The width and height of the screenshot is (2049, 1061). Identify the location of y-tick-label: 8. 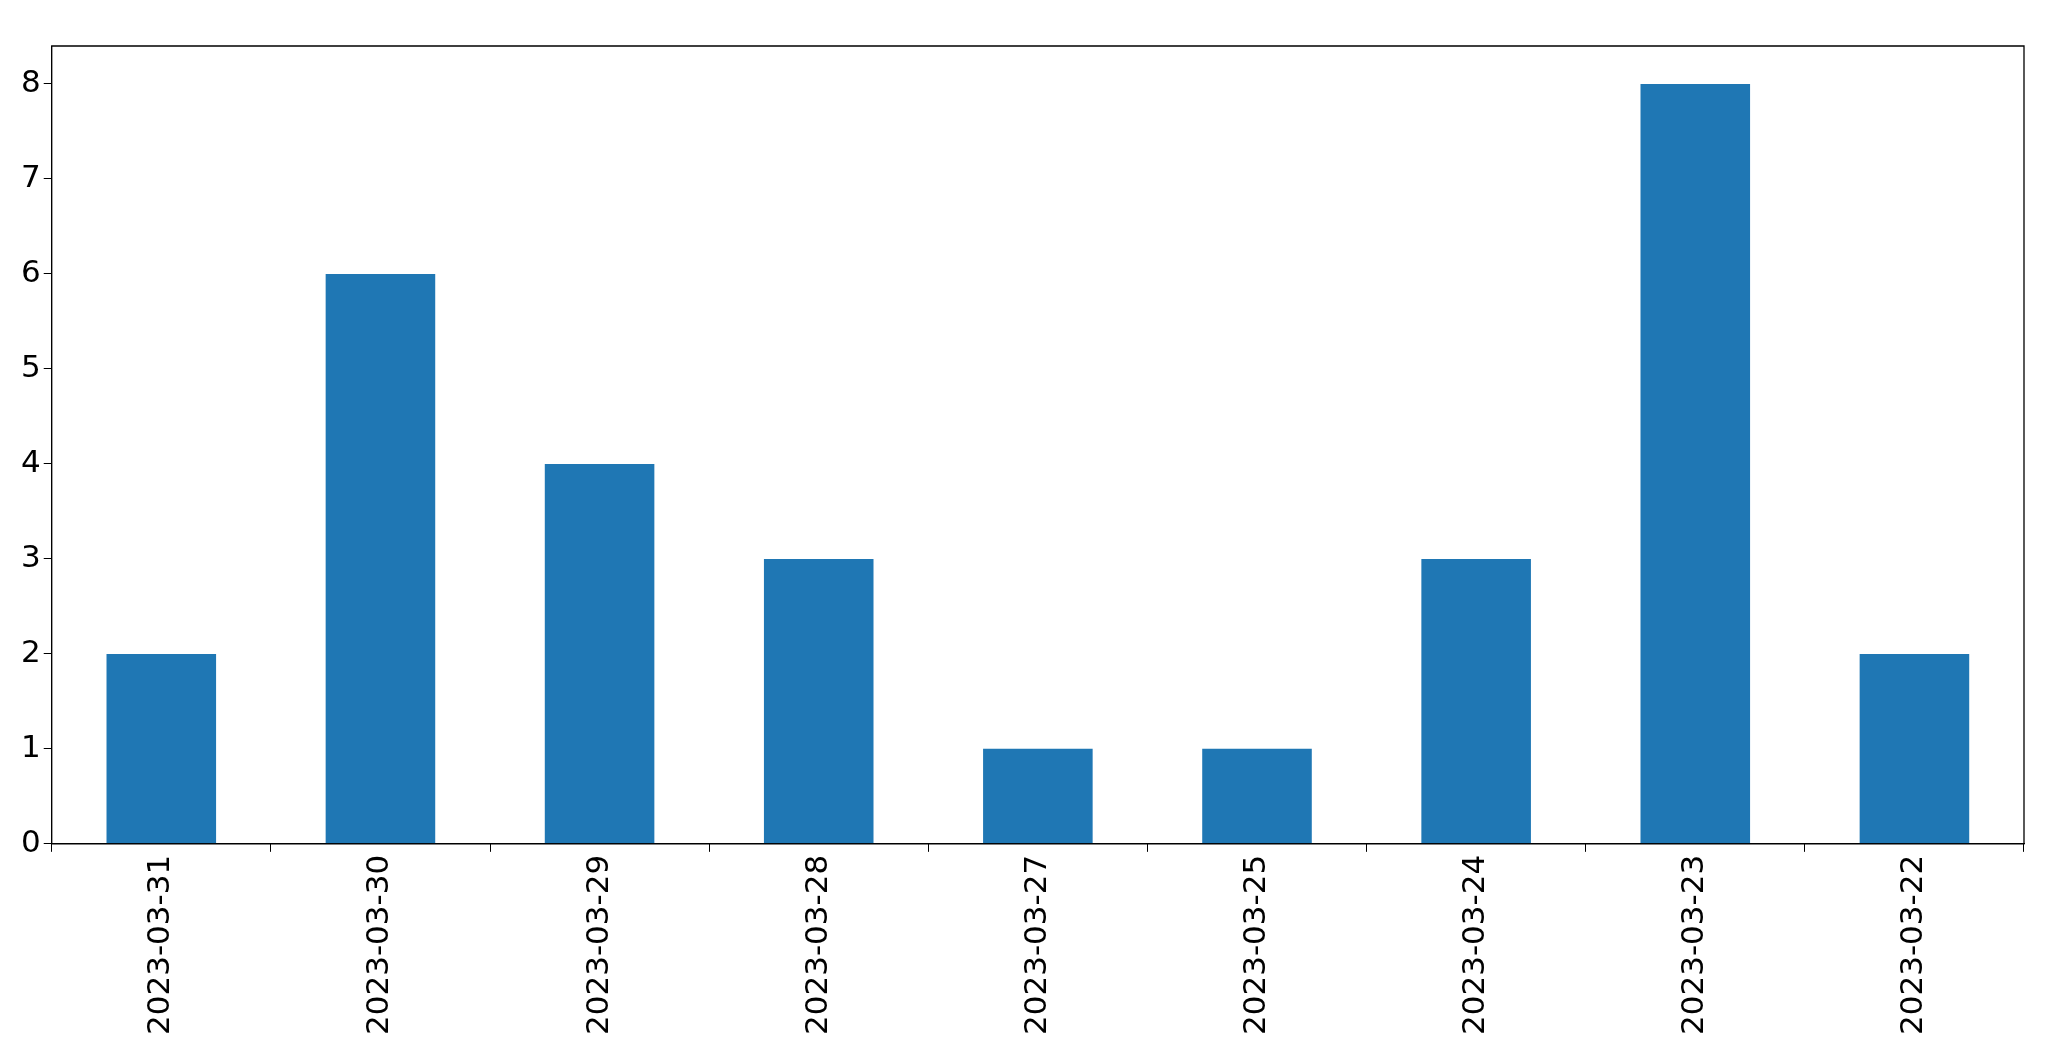
(30, 81).